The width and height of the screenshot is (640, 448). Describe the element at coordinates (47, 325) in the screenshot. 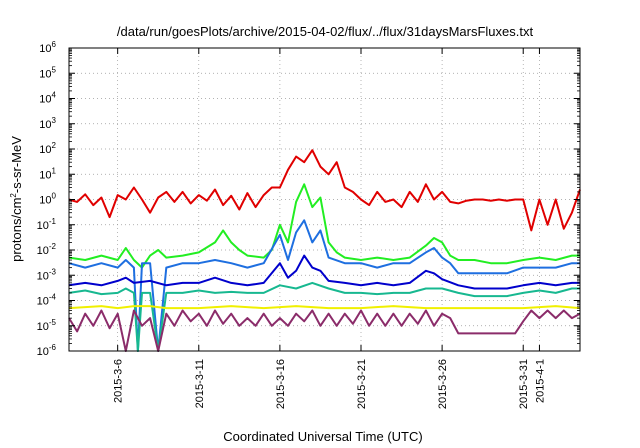

I see `y-tick-label: 10⁻⁵` at that location.